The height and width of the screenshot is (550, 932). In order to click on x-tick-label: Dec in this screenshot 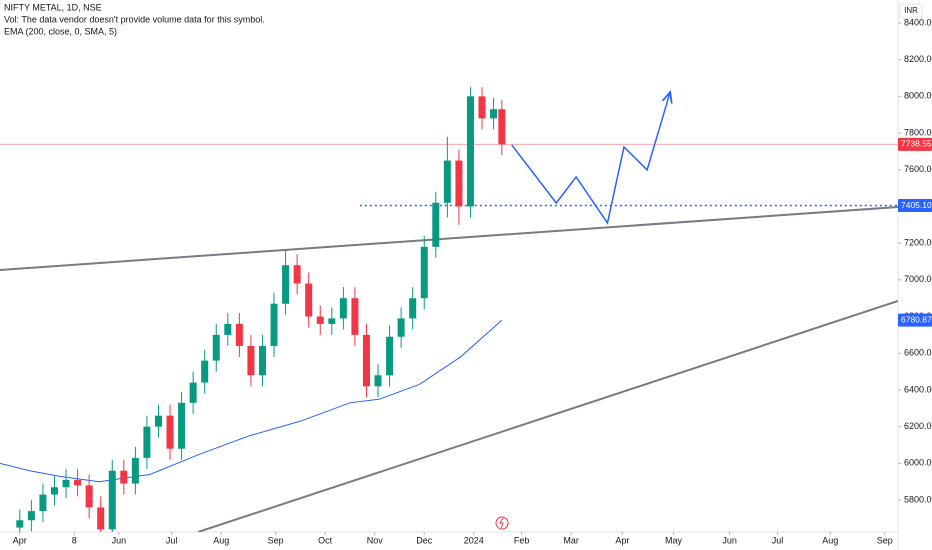, I will do `click(424, 540)`.